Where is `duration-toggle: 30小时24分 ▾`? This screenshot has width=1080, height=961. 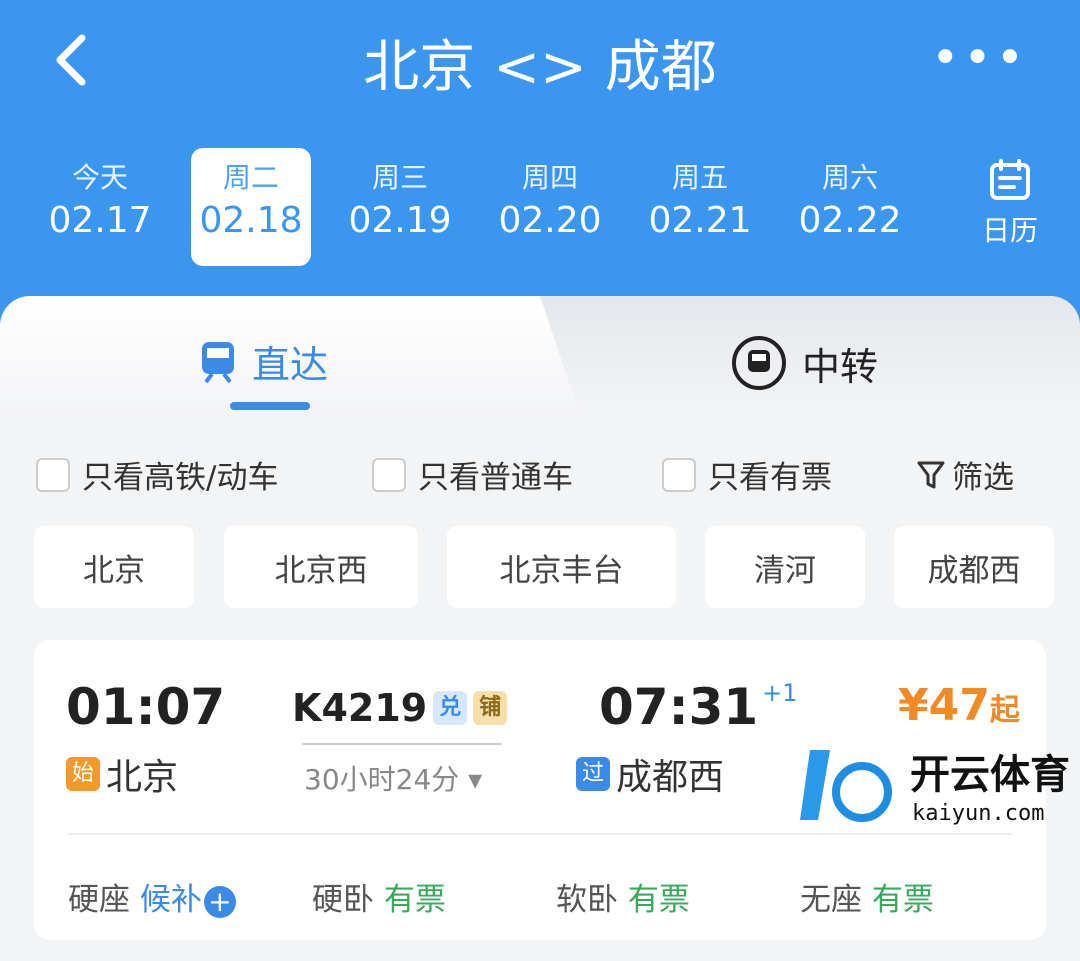
duration-toggle: 30小时24分 ▾ is located at coordinates (393, 778).